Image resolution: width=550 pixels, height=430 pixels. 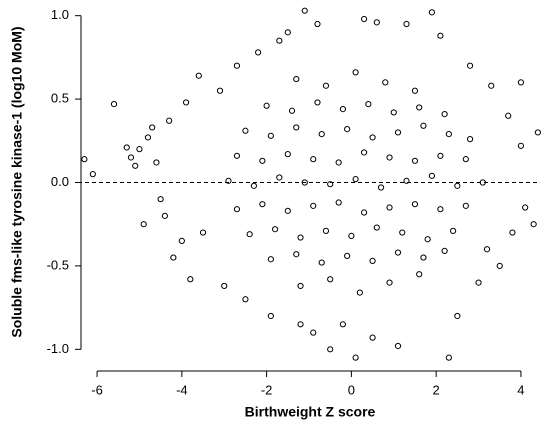 I want to click on x-tick-label: -4, so click(x=182, y=389).